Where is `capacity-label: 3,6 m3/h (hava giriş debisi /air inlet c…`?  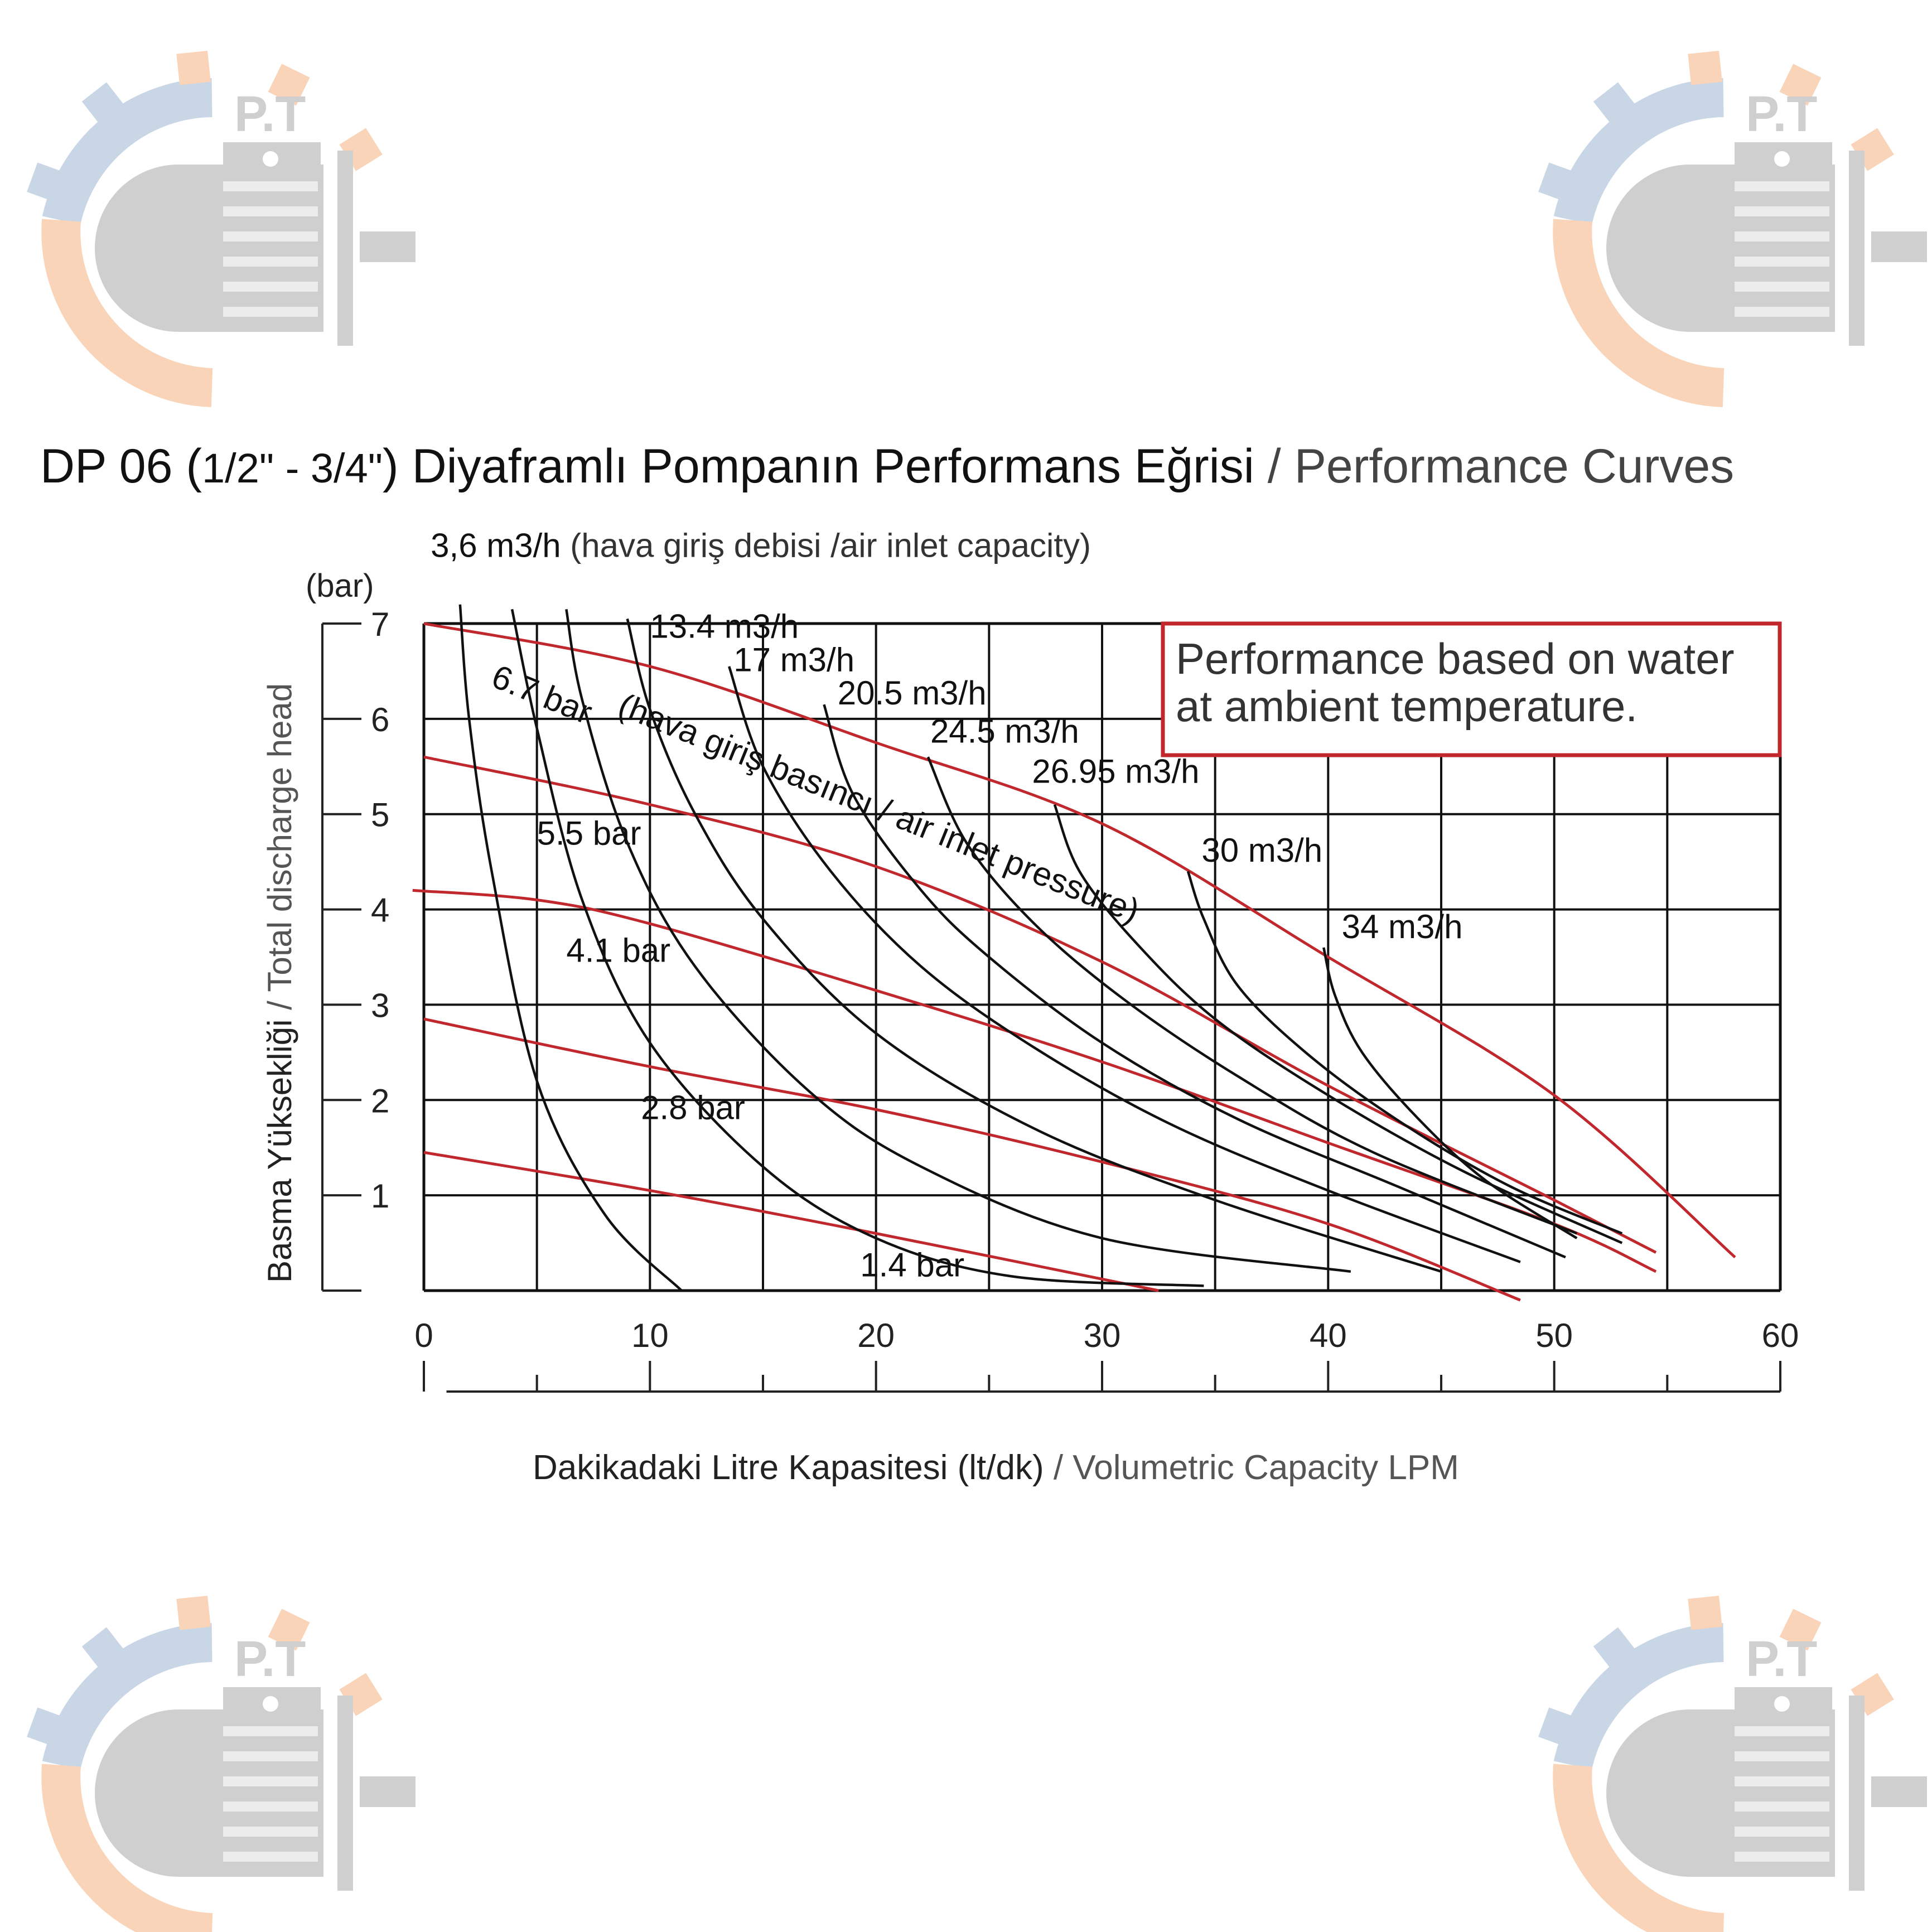
capacity-label: 3,6 m3/h (hava giriş debisi /air inlet c… is located at coordinates (761, 545).